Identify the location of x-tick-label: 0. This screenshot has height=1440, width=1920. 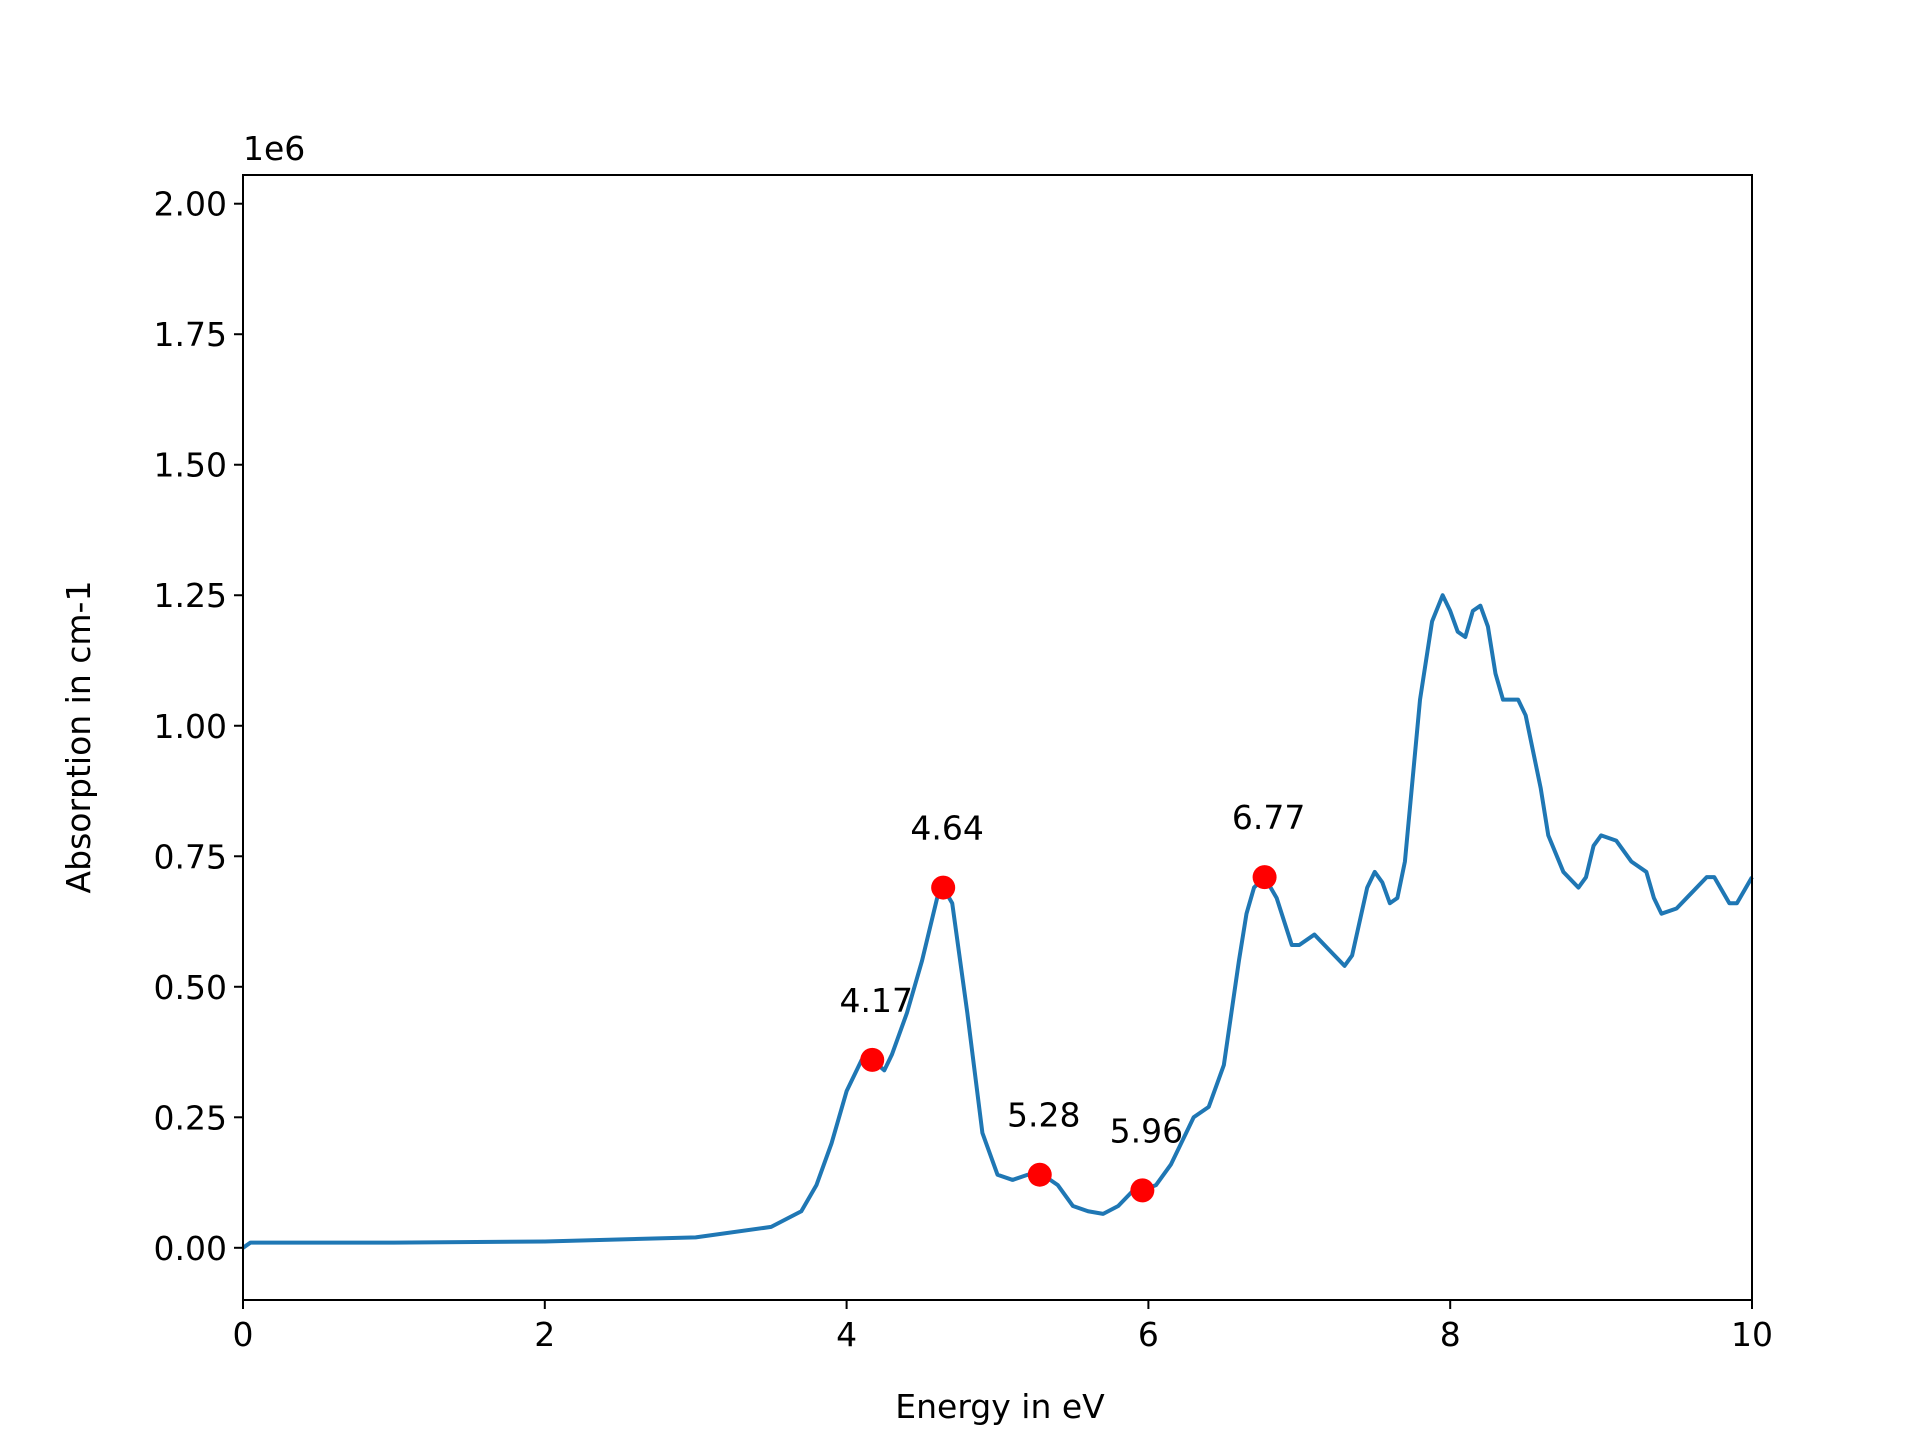
(243, 1334).